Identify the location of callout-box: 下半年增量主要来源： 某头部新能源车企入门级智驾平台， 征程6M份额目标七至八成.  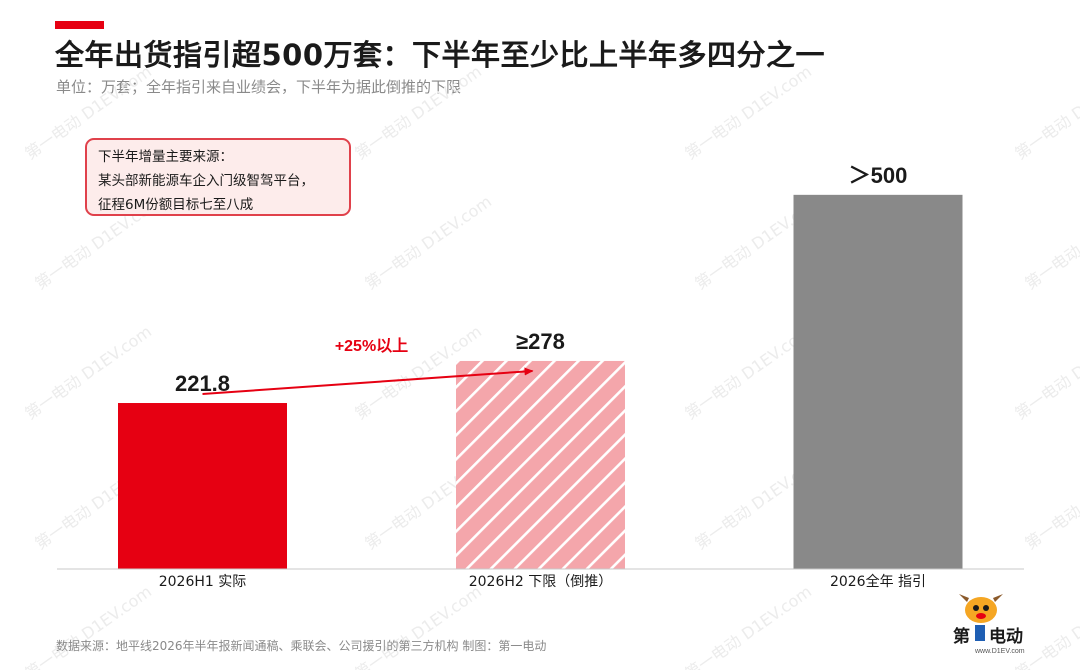
(218, 177).